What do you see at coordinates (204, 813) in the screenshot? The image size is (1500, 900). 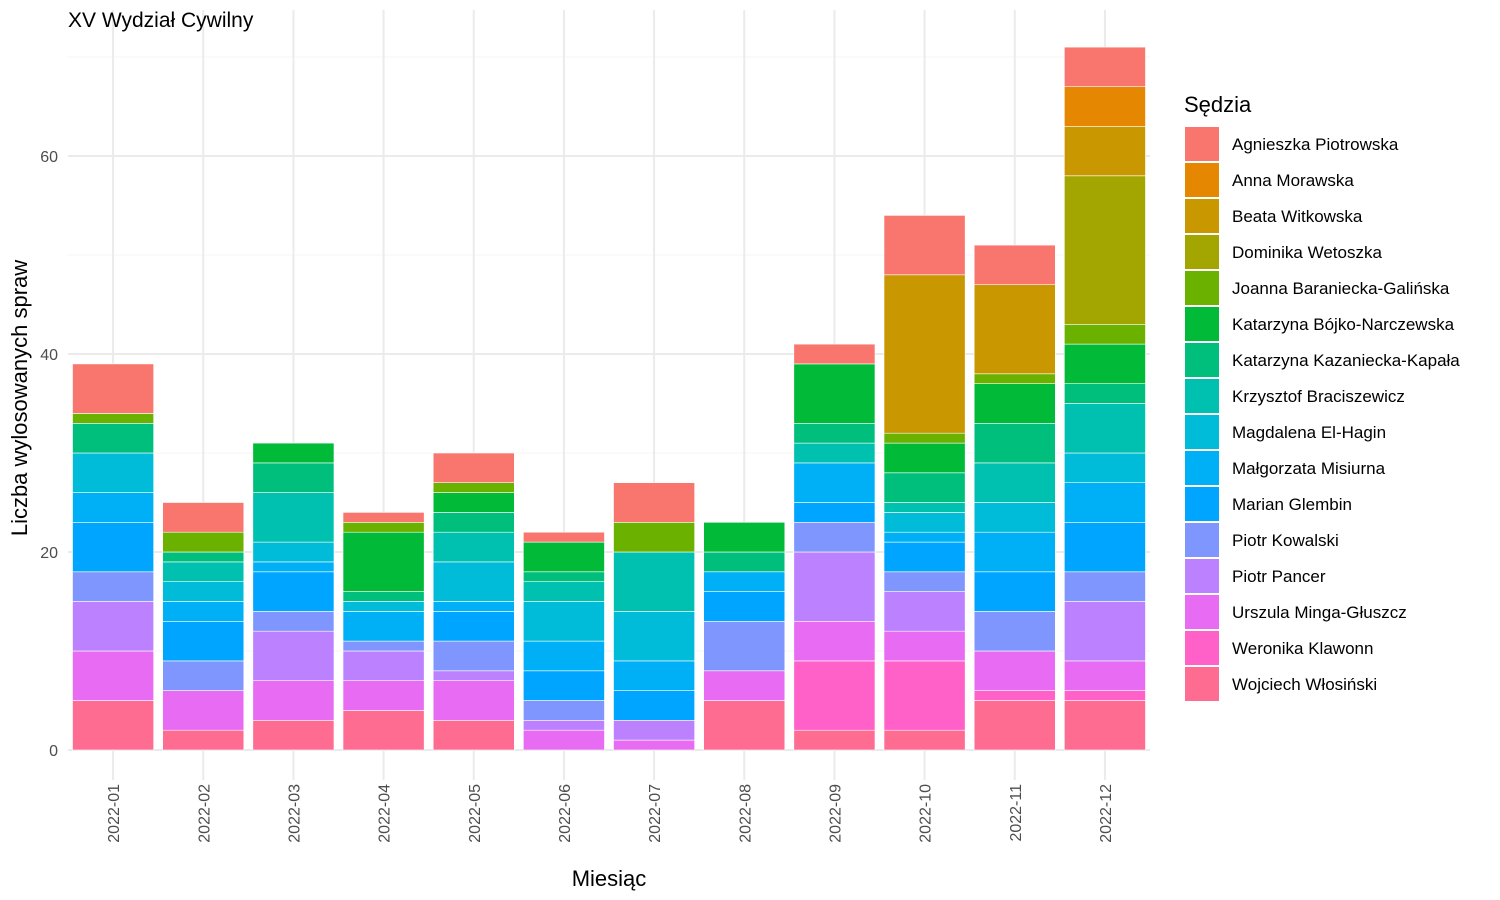 I see `x-tick-label: 2022-02` at bounding box center [204, 813].